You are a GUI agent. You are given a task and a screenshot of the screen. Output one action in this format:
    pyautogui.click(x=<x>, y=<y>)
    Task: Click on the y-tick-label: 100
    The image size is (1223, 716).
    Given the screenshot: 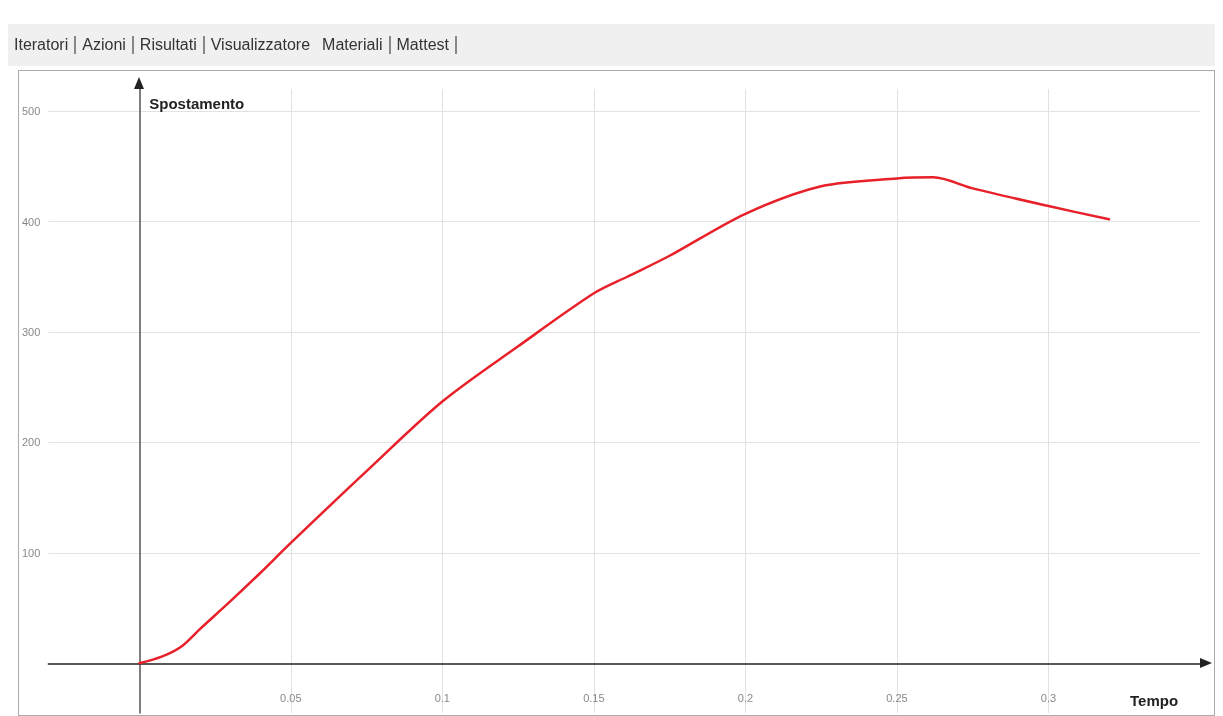 What is the action you would take?
    pyautogui.click(x=31, y=552)
    